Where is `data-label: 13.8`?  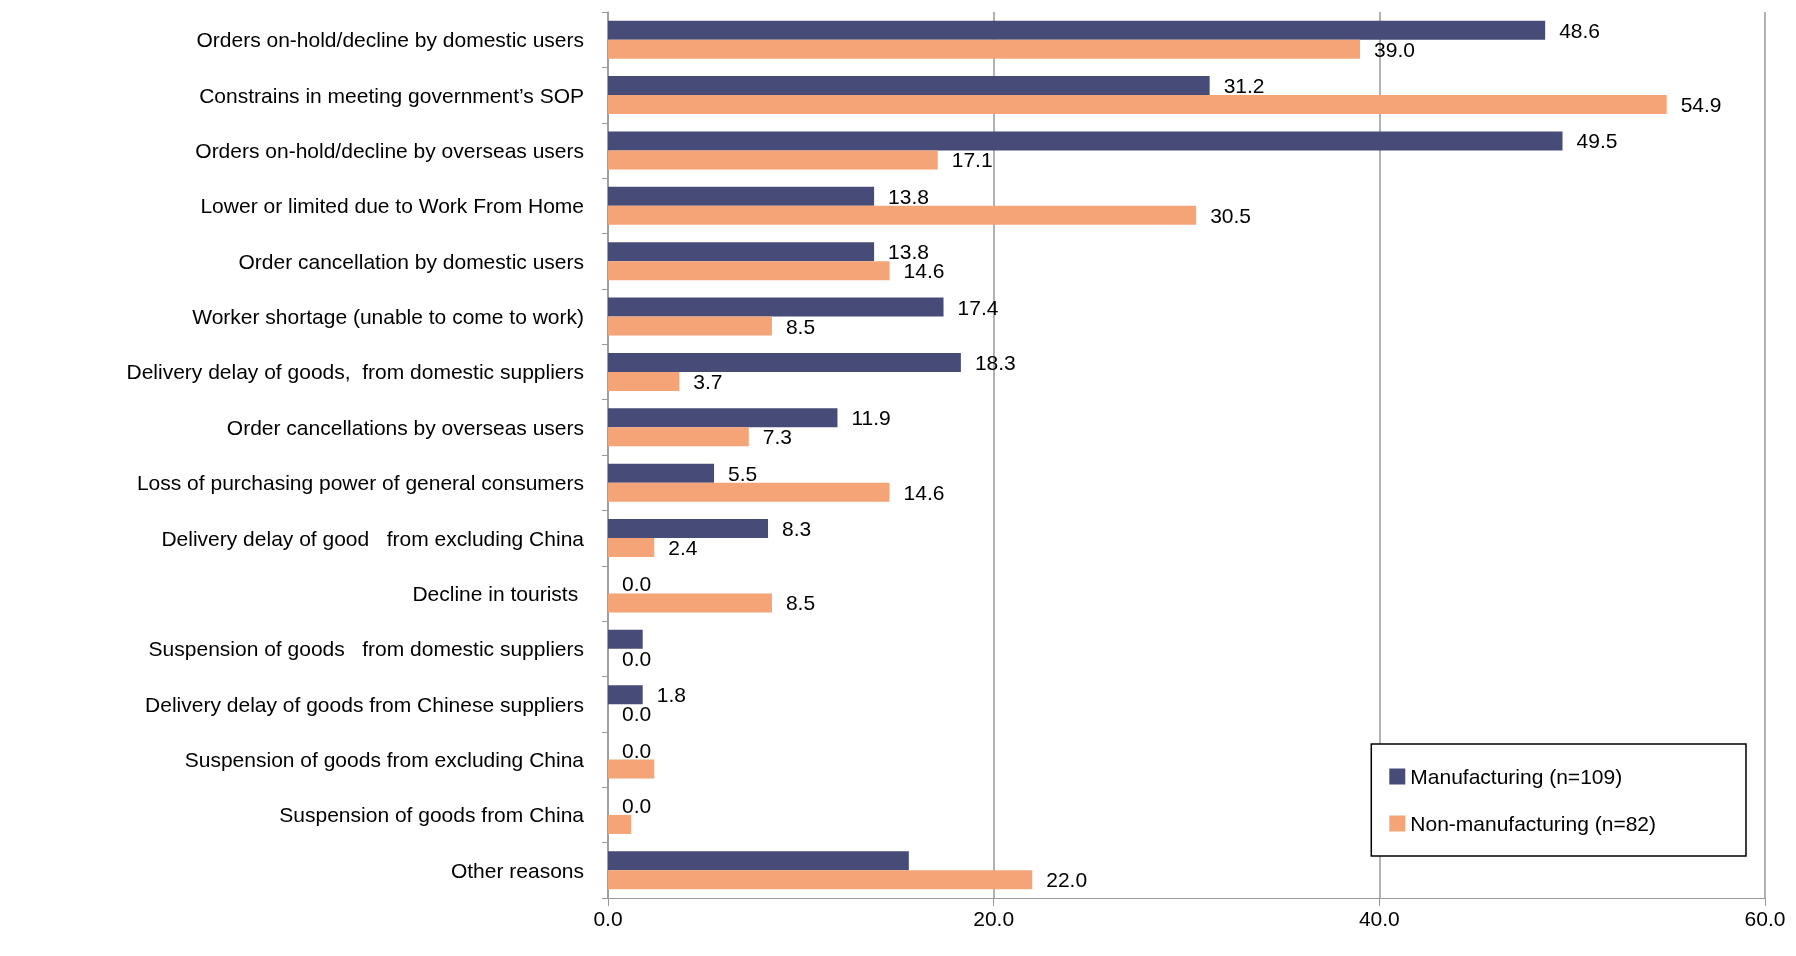
data-label: 13.8 is located at coordinates (908, 196).